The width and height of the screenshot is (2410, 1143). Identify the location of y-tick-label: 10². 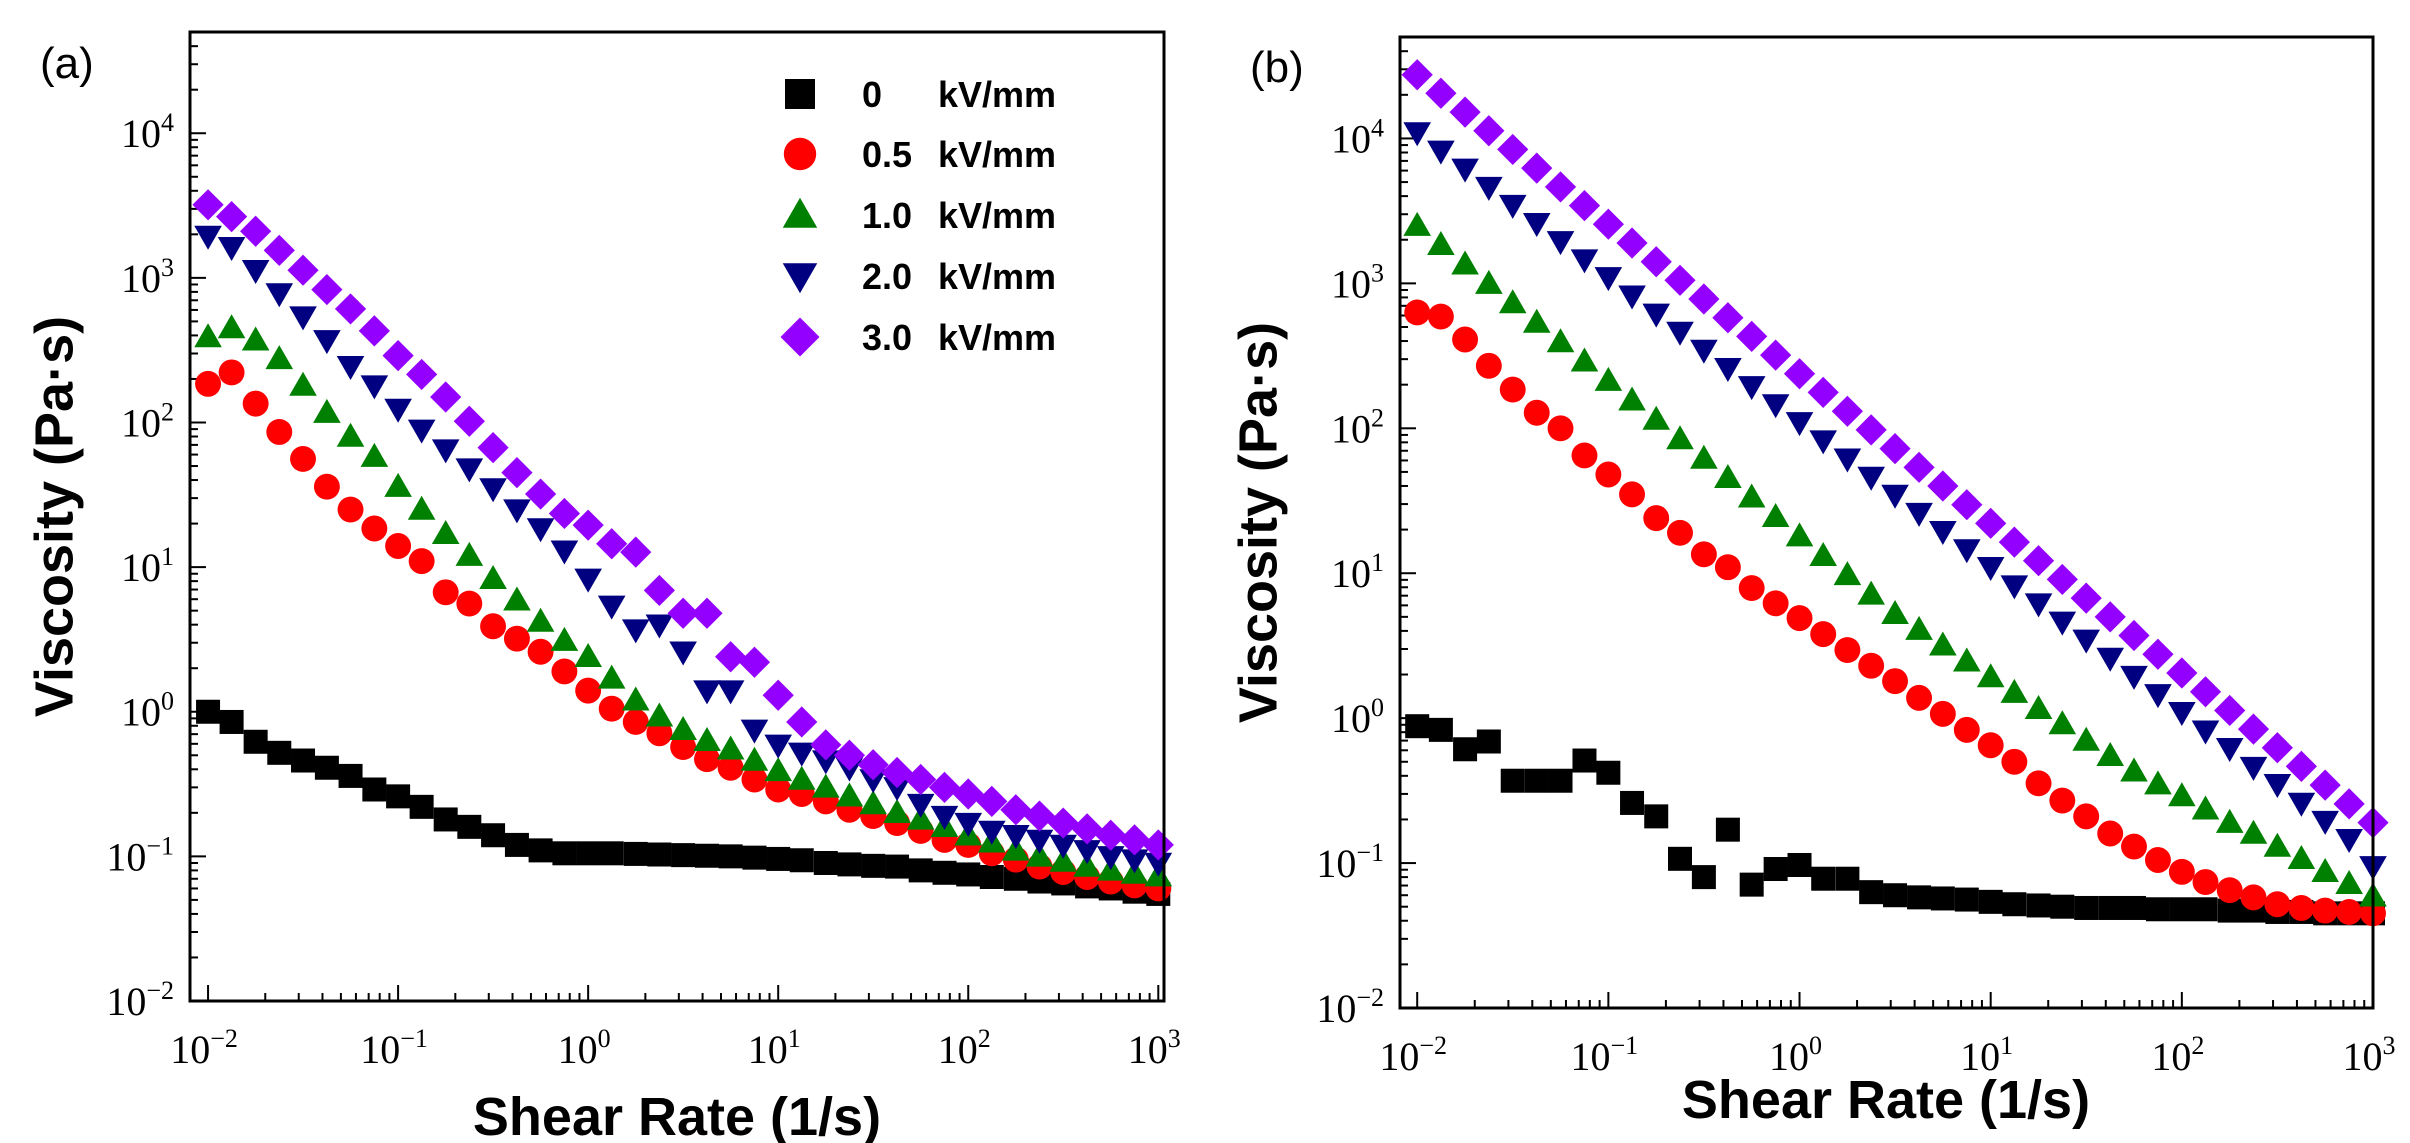
(1357, 427).